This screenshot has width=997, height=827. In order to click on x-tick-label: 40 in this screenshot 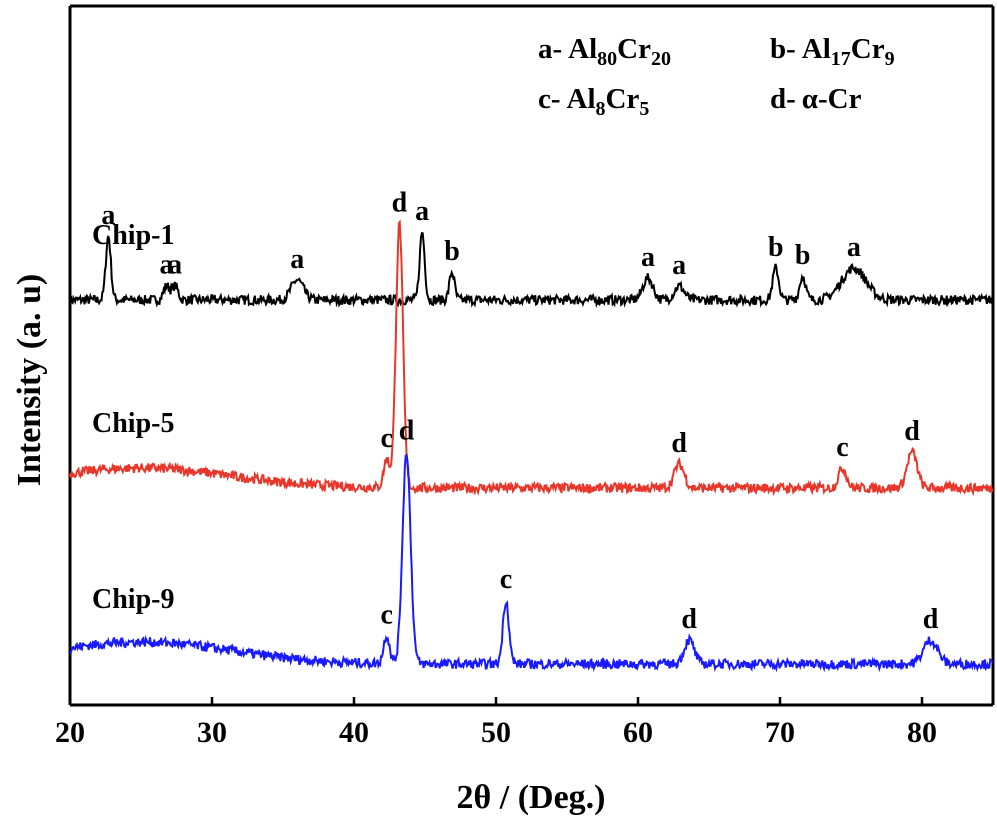, I will do `click(354, 732)`.